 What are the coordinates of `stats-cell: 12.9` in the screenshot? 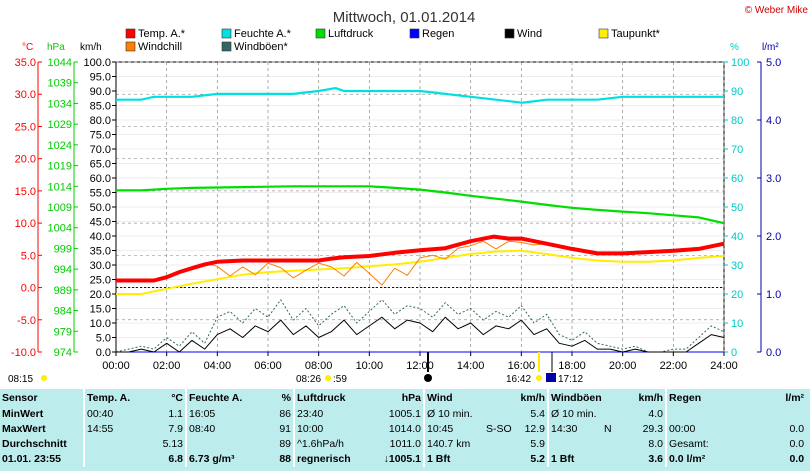 It's located at (535, 429).